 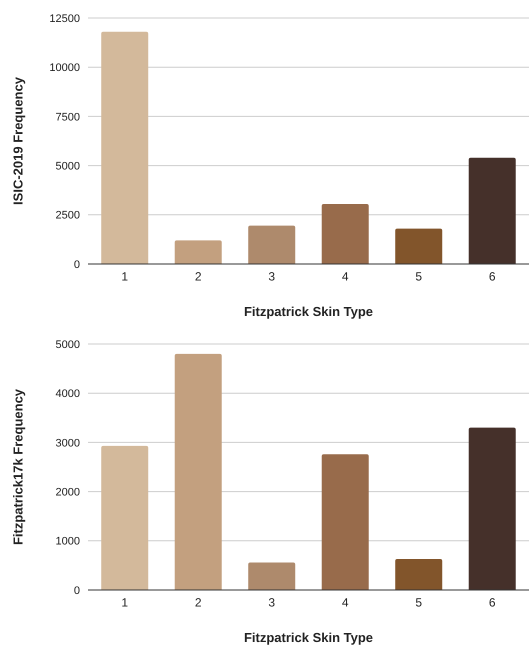 I want to click on y-tick-label: 1000, so click(x=68, y=542).